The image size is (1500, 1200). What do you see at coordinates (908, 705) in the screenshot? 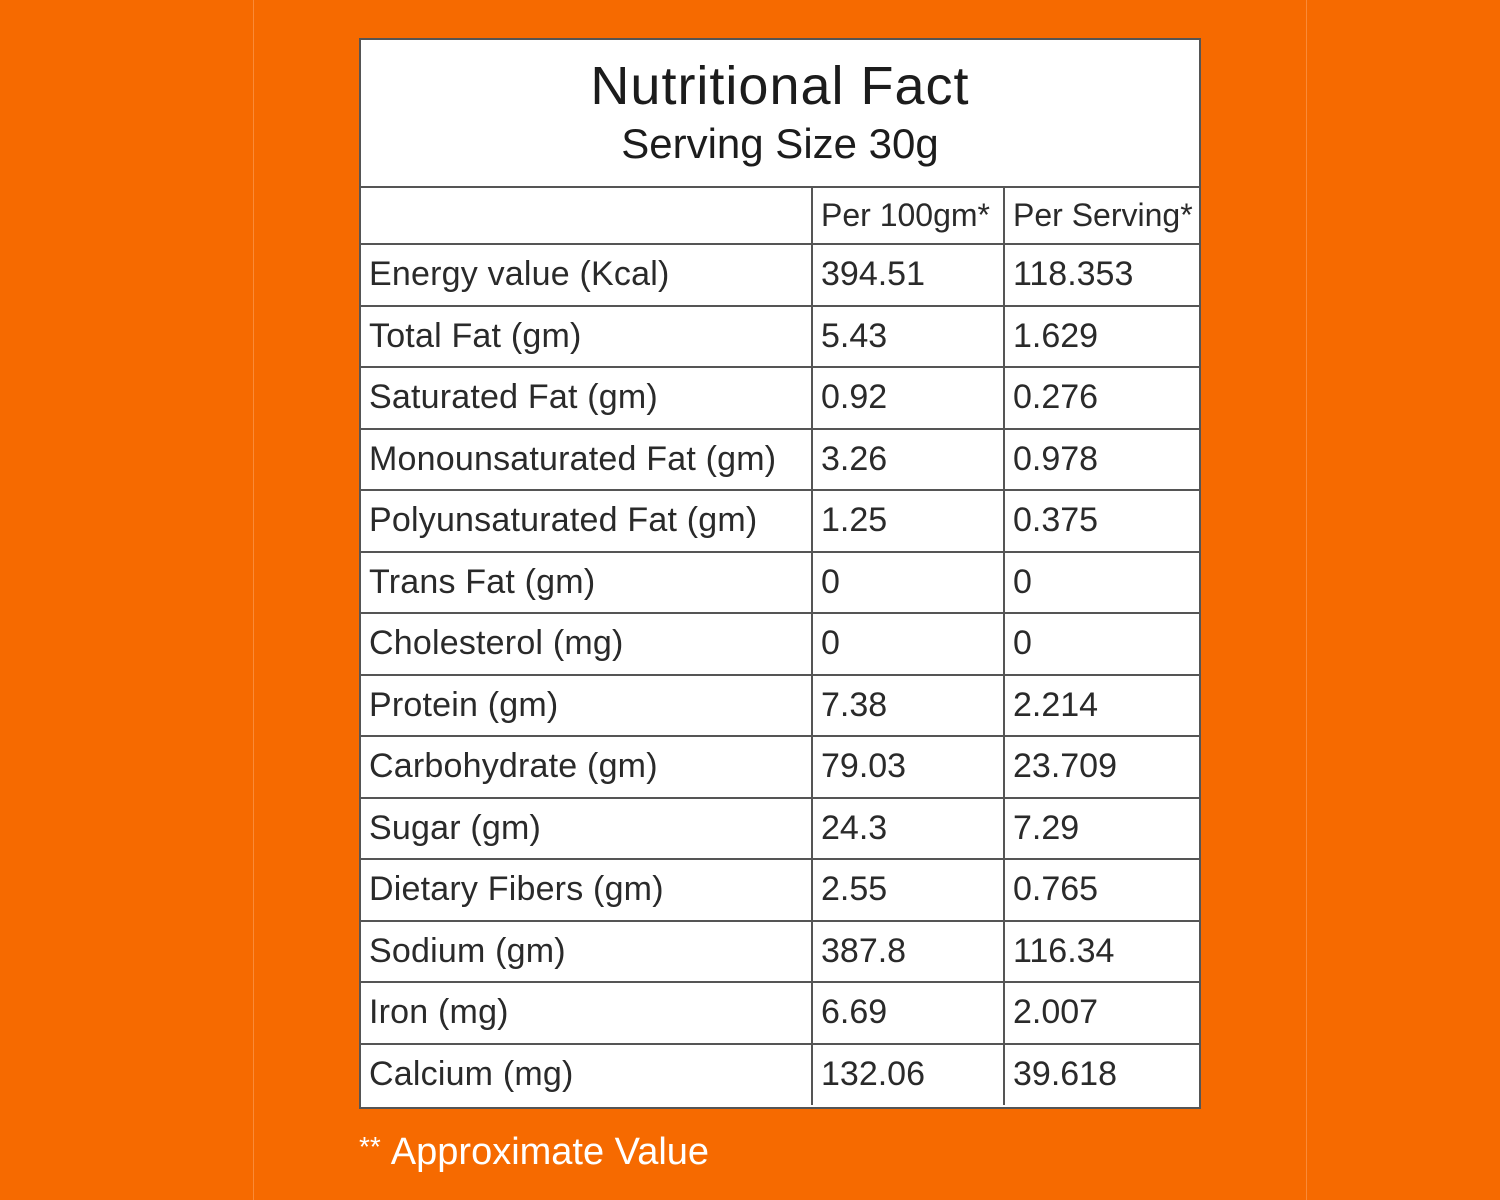
I see `per-100gm-cell: 7.38` at bounding box center [908, 705].